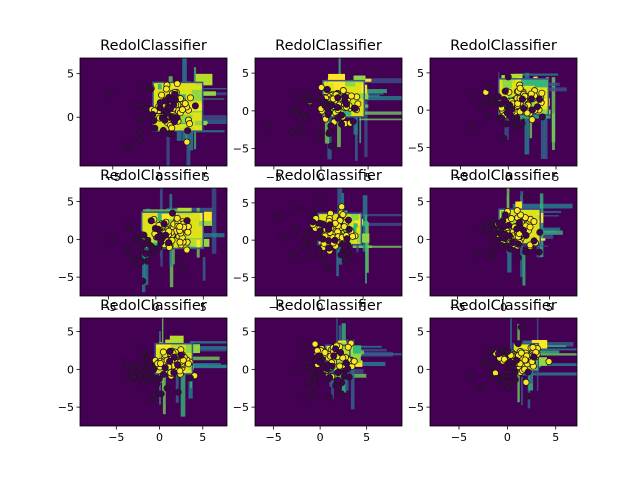 The image size is (640, 484). What do you see at coordinates (503, 242) in the screenshot?
I see `plot-area` at bounding box center [503, 242].